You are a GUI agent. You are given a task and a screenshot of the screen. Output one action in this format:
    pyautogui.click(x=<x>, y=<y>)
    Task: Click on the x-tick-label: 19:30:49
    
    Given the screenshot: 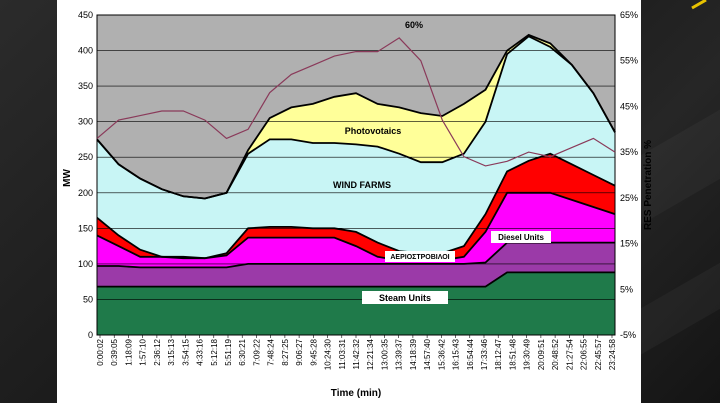 What is the action you would take?
    pyautogui.click(x=527, y=354)
    